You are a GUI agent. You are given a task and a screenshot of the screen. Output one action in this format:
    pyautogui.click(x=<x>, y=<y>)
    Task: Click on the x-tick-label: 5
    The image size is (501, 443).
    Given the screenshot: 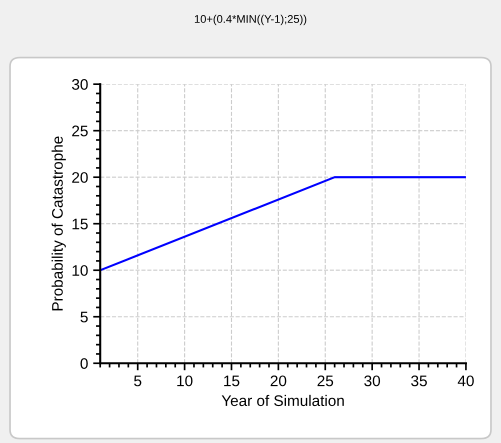 What is the action you would take?
    pyautogui.click(x=138, y=381)
    